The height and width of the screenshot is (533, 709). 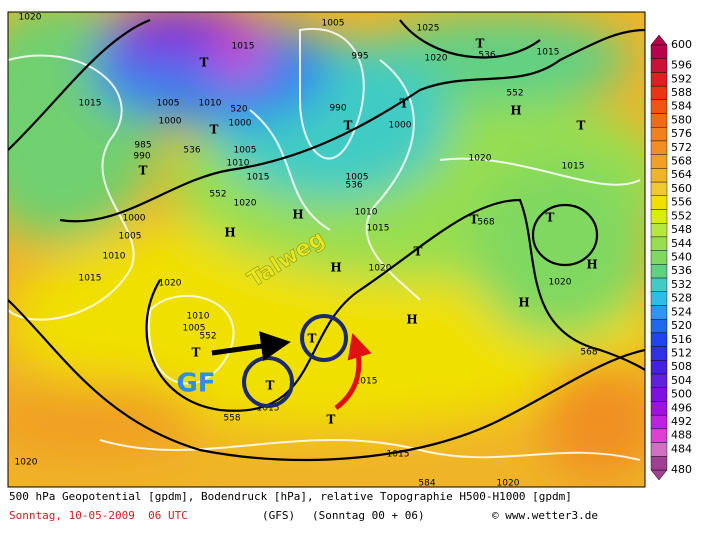 What do you see at coordinates (681, 161) in the screenshot?
I see `legend-label: 568` at bounding box center [681, 161].